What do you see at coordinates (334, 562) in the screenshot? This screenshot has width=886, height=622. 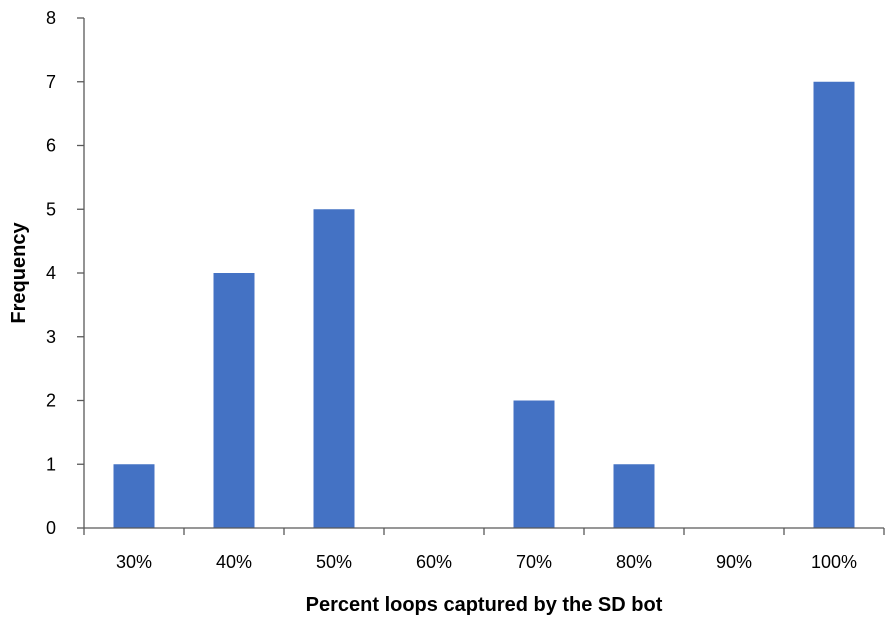 I see `x-tick-label: 50%` at bounding box center [334, 562].